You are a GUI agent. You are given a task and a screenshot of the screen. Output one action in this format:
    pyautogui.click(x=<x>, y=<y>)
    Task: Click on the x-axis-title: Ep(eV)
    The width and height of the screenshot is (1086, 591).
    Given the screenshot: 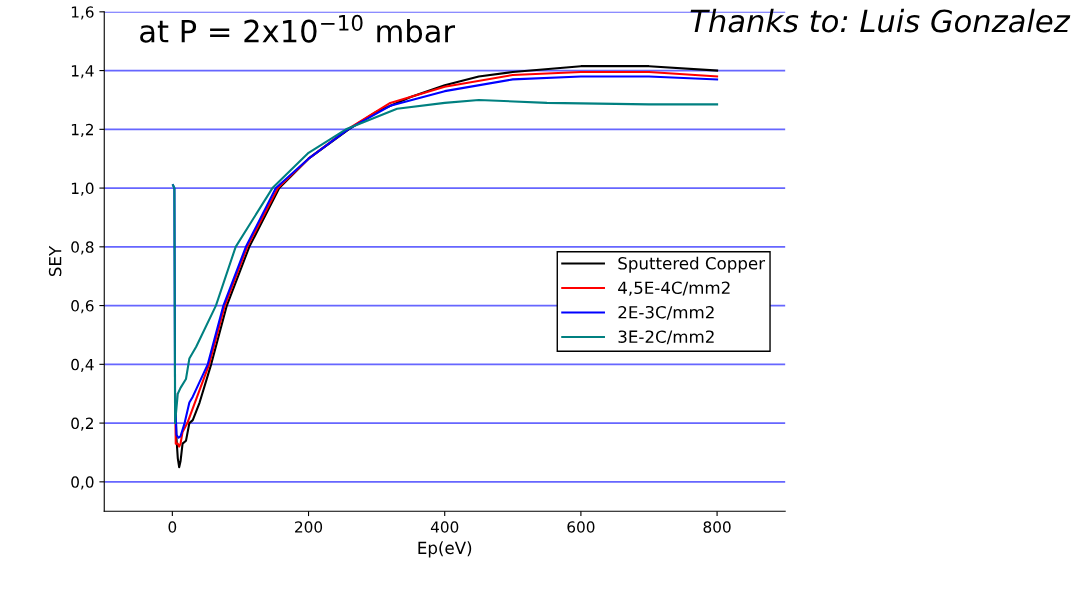 What is the action you would take?
    pyautogui.click(x=445, y=549)
    